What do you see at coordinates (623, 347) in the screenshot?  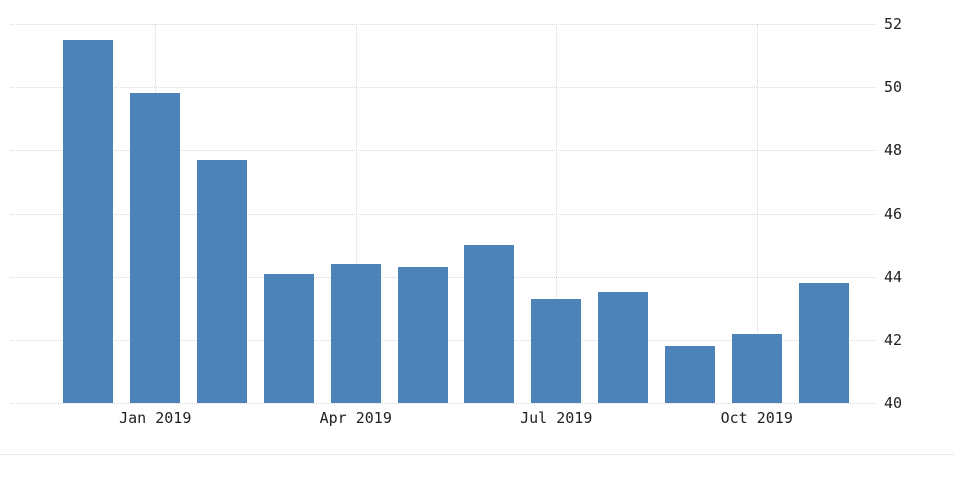 I see `chart-bar-aug-2019` at bounding box center [623, 347].